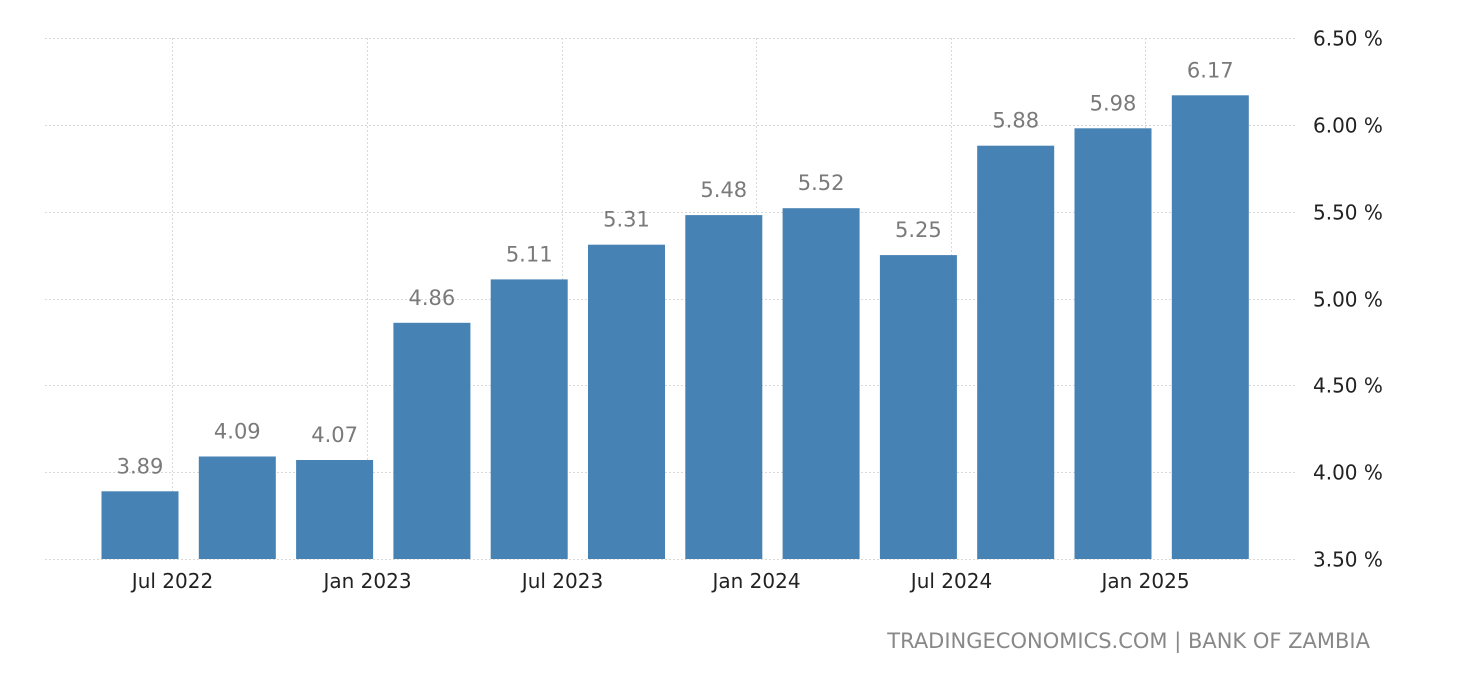  Describe the element at coordinates (950, 581) in the screenshot. I see `x-tick-label: Jul 2024` at that location.